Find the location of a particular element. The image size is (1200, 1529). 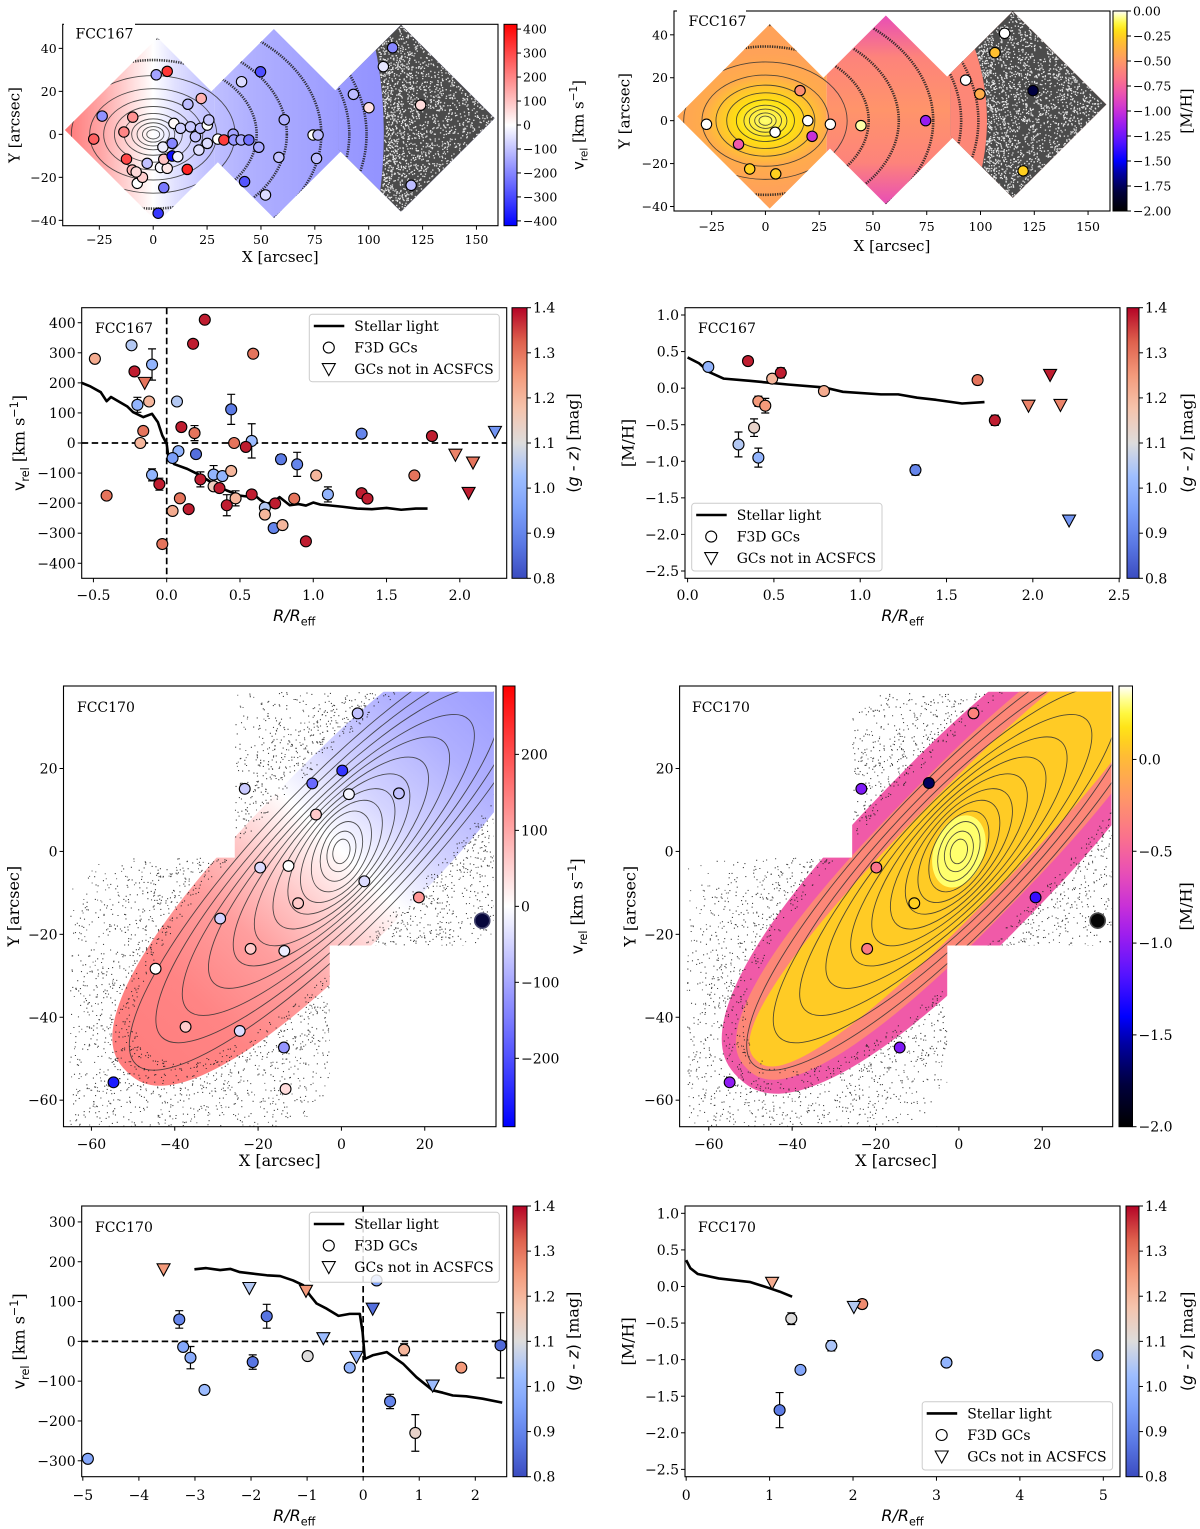

colorbar-tick-label: 1.0 is located at coordinates (544, 1388).